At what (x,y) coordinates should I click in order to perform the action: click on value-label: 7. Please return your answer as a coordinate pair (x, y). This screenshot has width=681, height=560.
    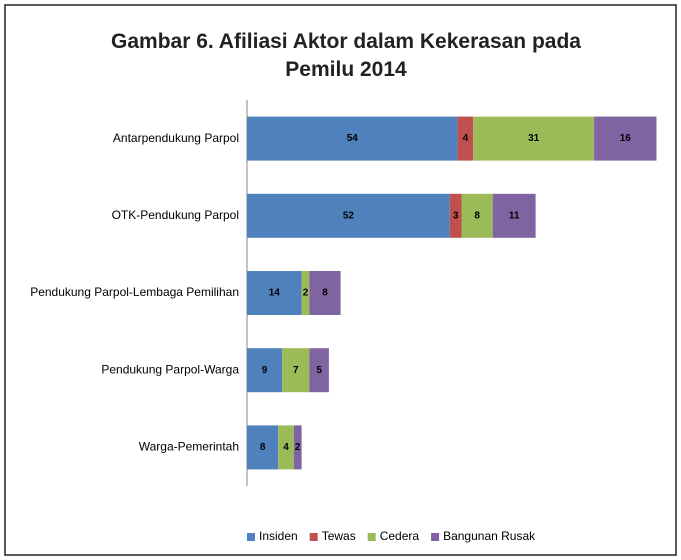
    Looking at the image, I should click on (296, 370).